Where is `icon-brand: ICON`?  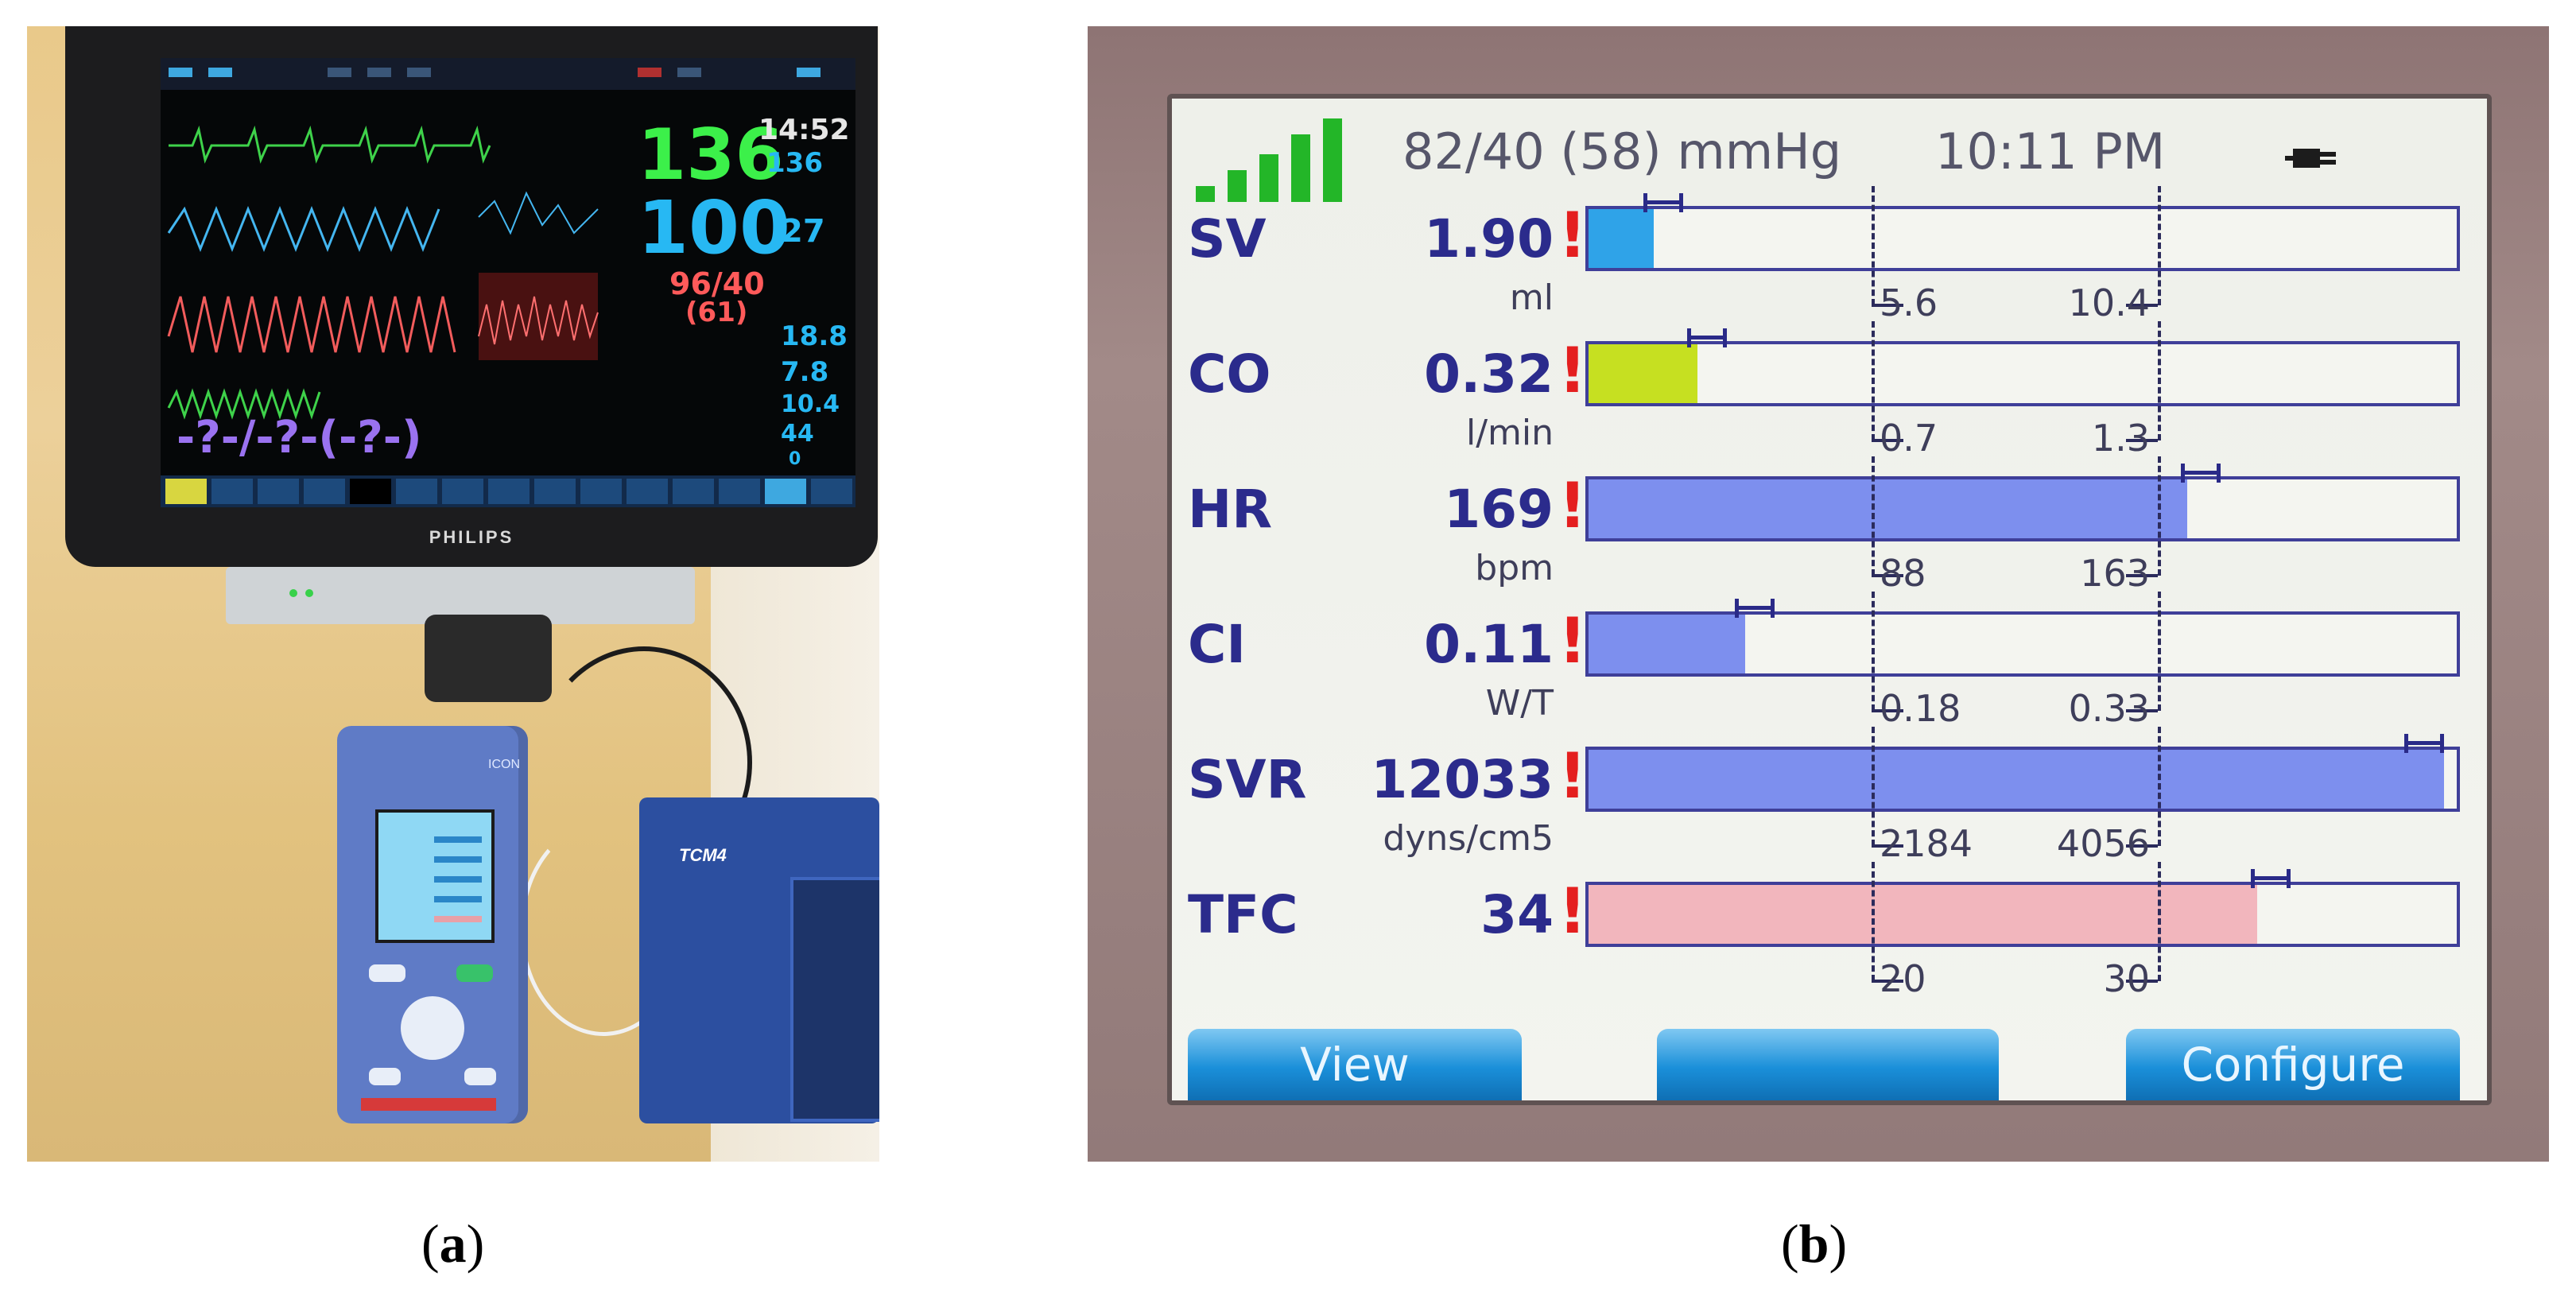 icon-brand: ICON is located at coordinates (504, 764).